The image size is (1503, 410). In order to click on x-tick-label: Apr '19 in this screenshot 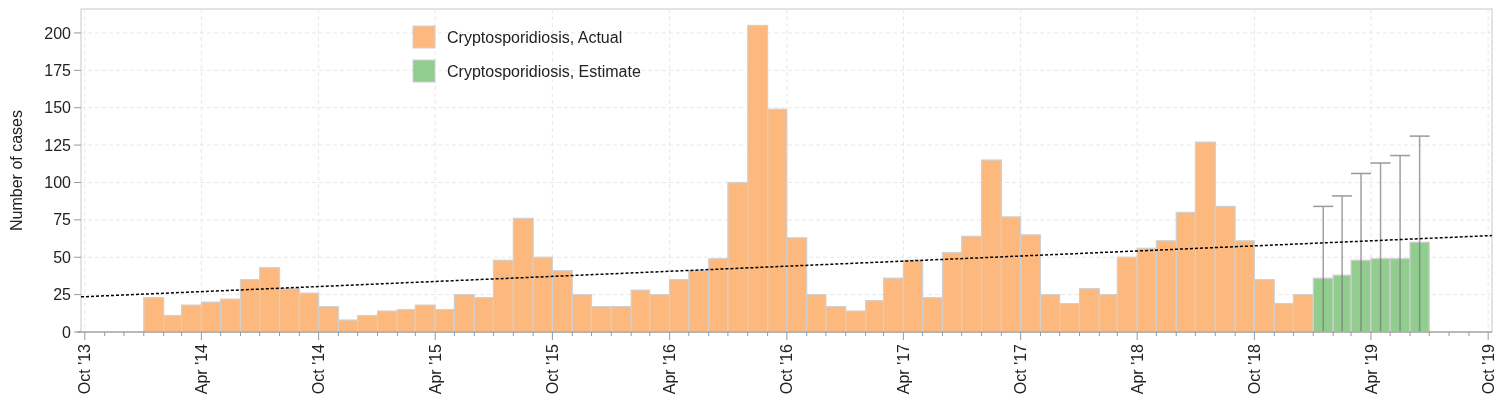, I will do `click(1371, 369)`.